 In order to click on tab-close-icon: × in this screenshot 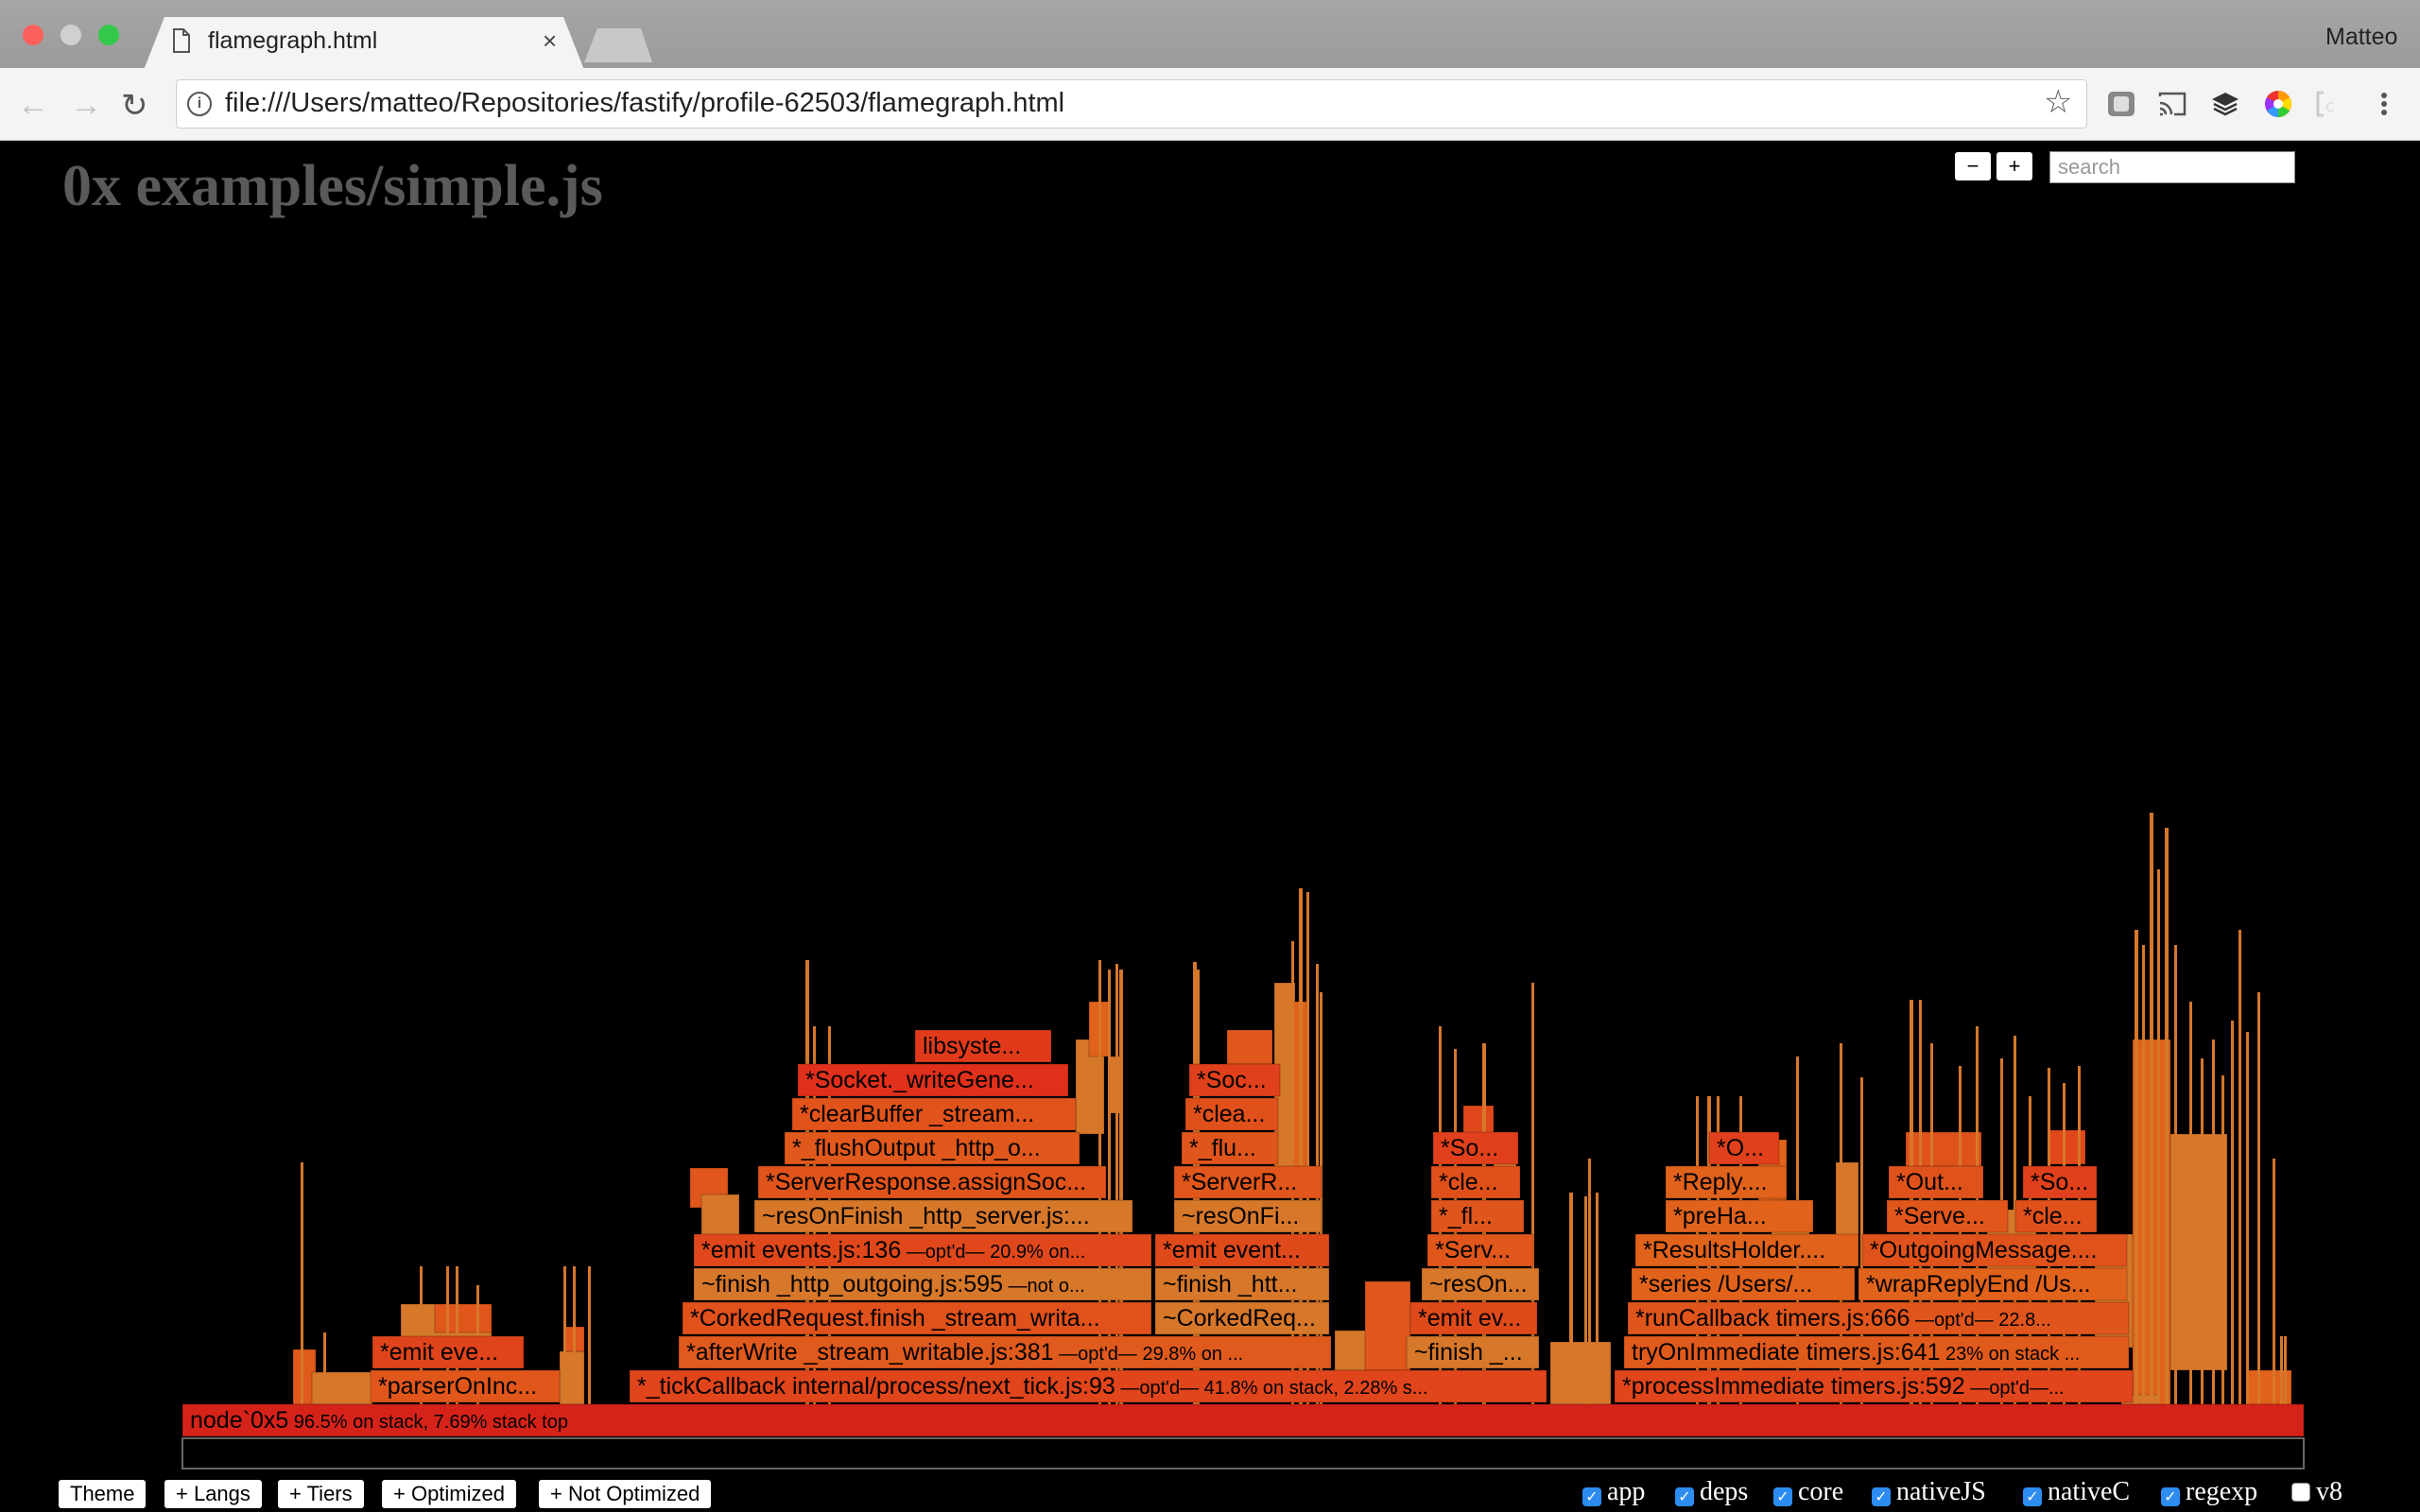, I will do `click(550, 40)`.